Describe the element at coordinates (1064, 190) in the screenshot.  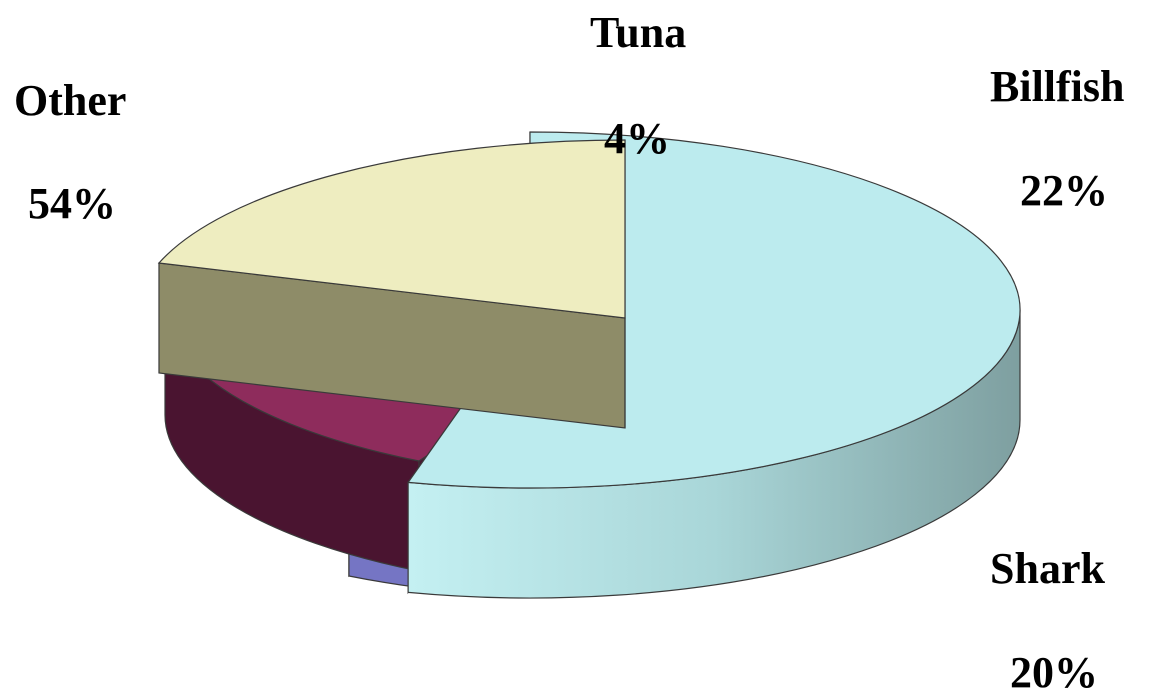
I see `label-billfish-pct: 22%` at that location.